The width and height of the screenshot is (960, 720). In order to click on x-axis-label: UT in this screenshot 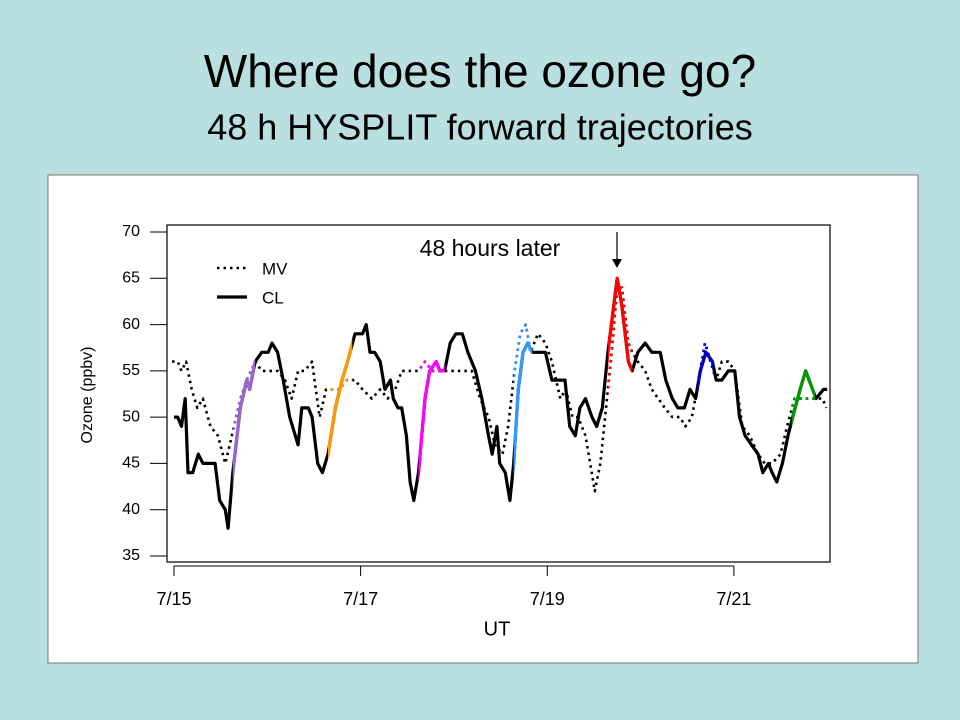, I will do `click(497, 629)`.